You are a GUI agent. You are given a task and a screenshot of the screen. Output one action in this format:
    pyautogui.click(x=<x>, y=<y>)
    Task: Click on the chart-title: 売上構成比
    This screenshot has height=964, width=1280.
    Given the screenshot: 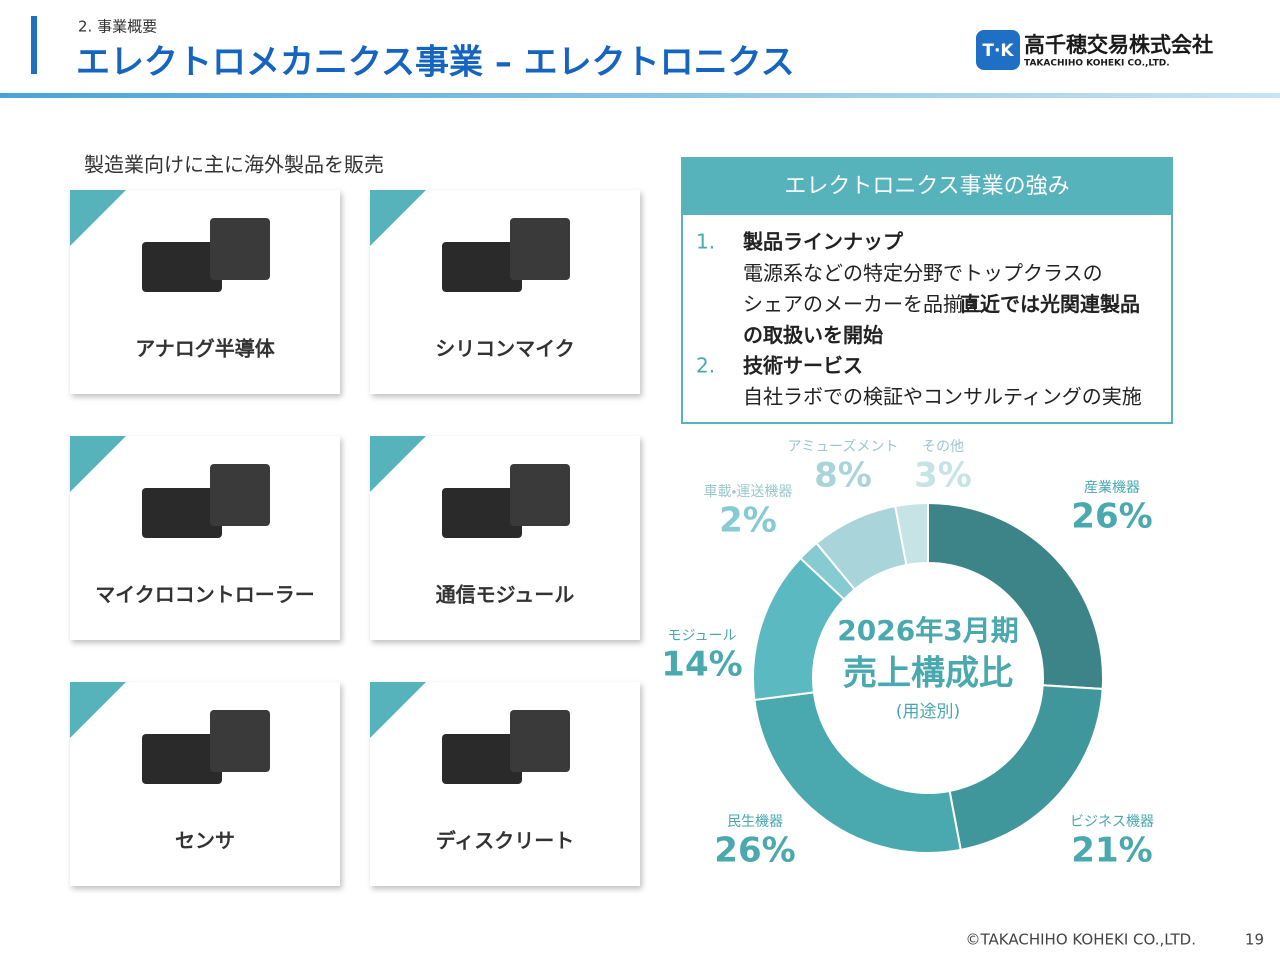 What is the action you would take?
    pyautogui.click(x=928, y=674)
    